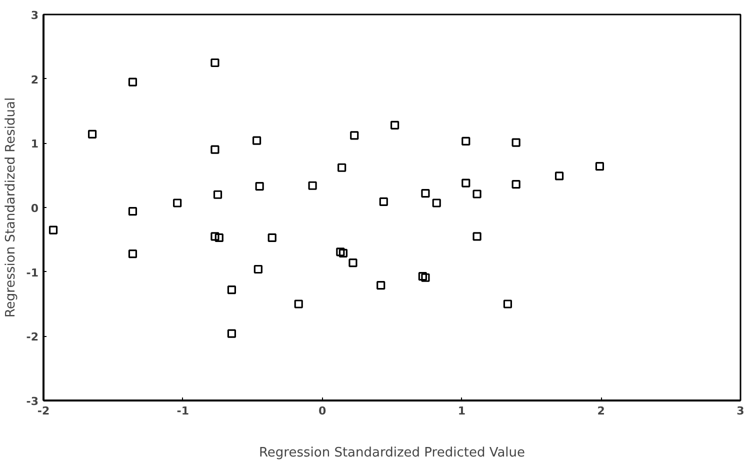  I want to click on y-tick-label: -1, so click(32, 273).